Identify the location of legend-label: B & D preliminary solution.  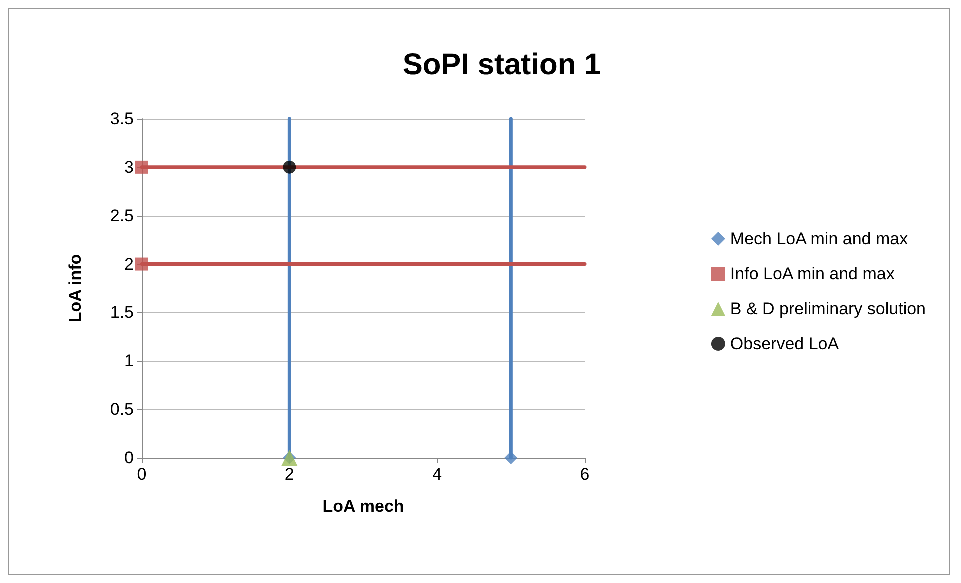
(828, 309).